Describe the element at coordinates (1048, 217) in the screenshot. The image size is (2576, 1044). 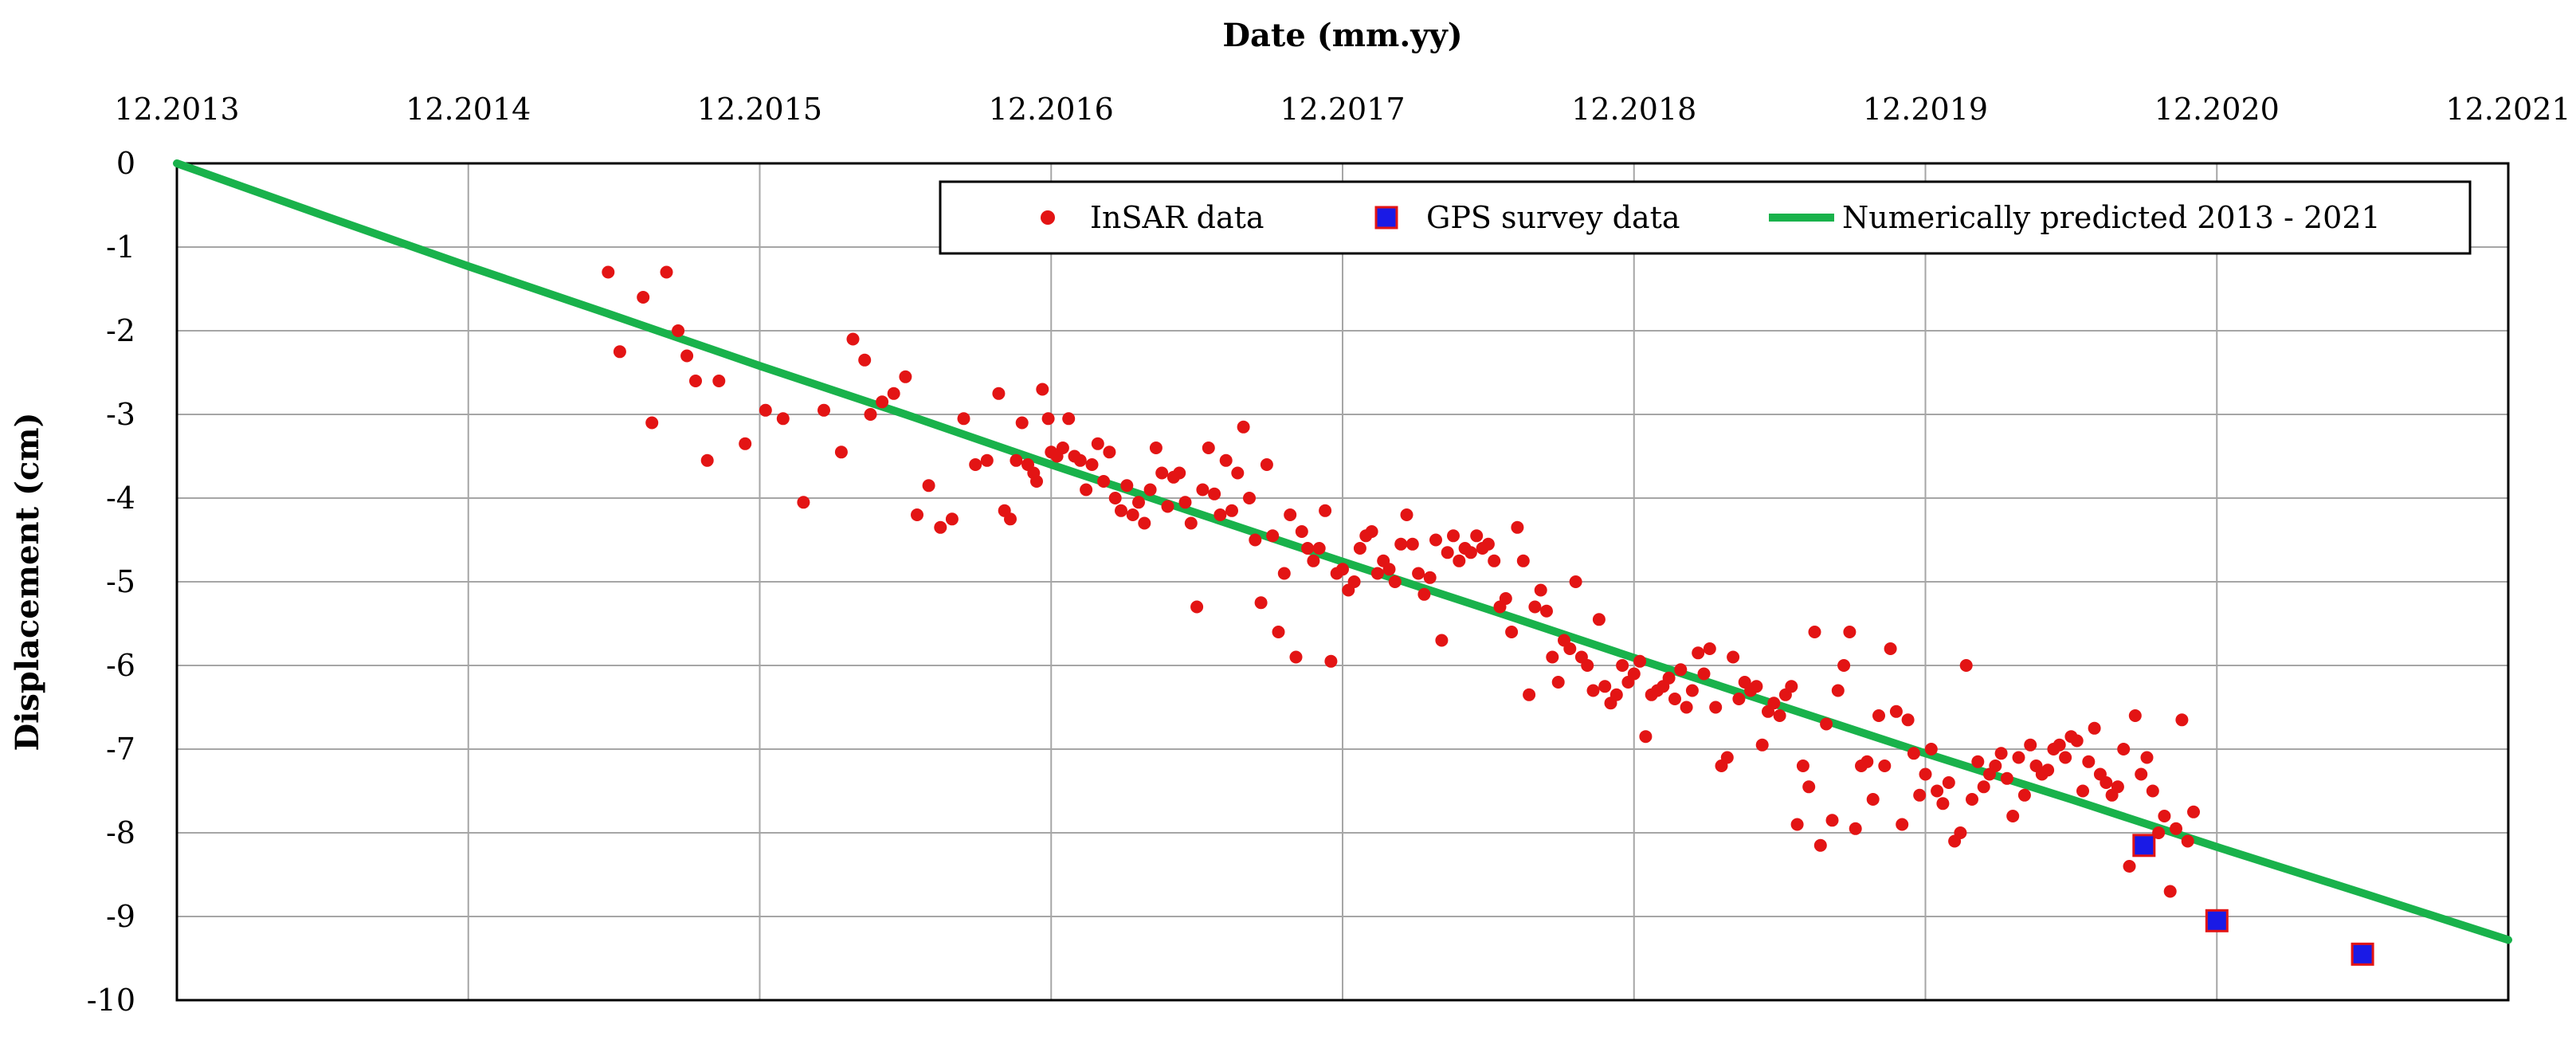
I see `legend-marker-insar` at that location.